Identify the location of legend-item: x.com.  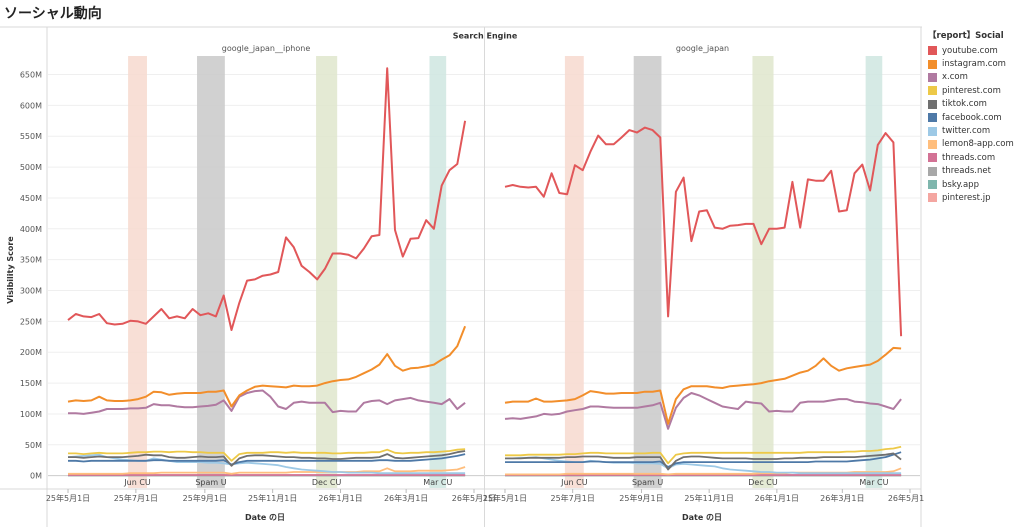
(975, 77).